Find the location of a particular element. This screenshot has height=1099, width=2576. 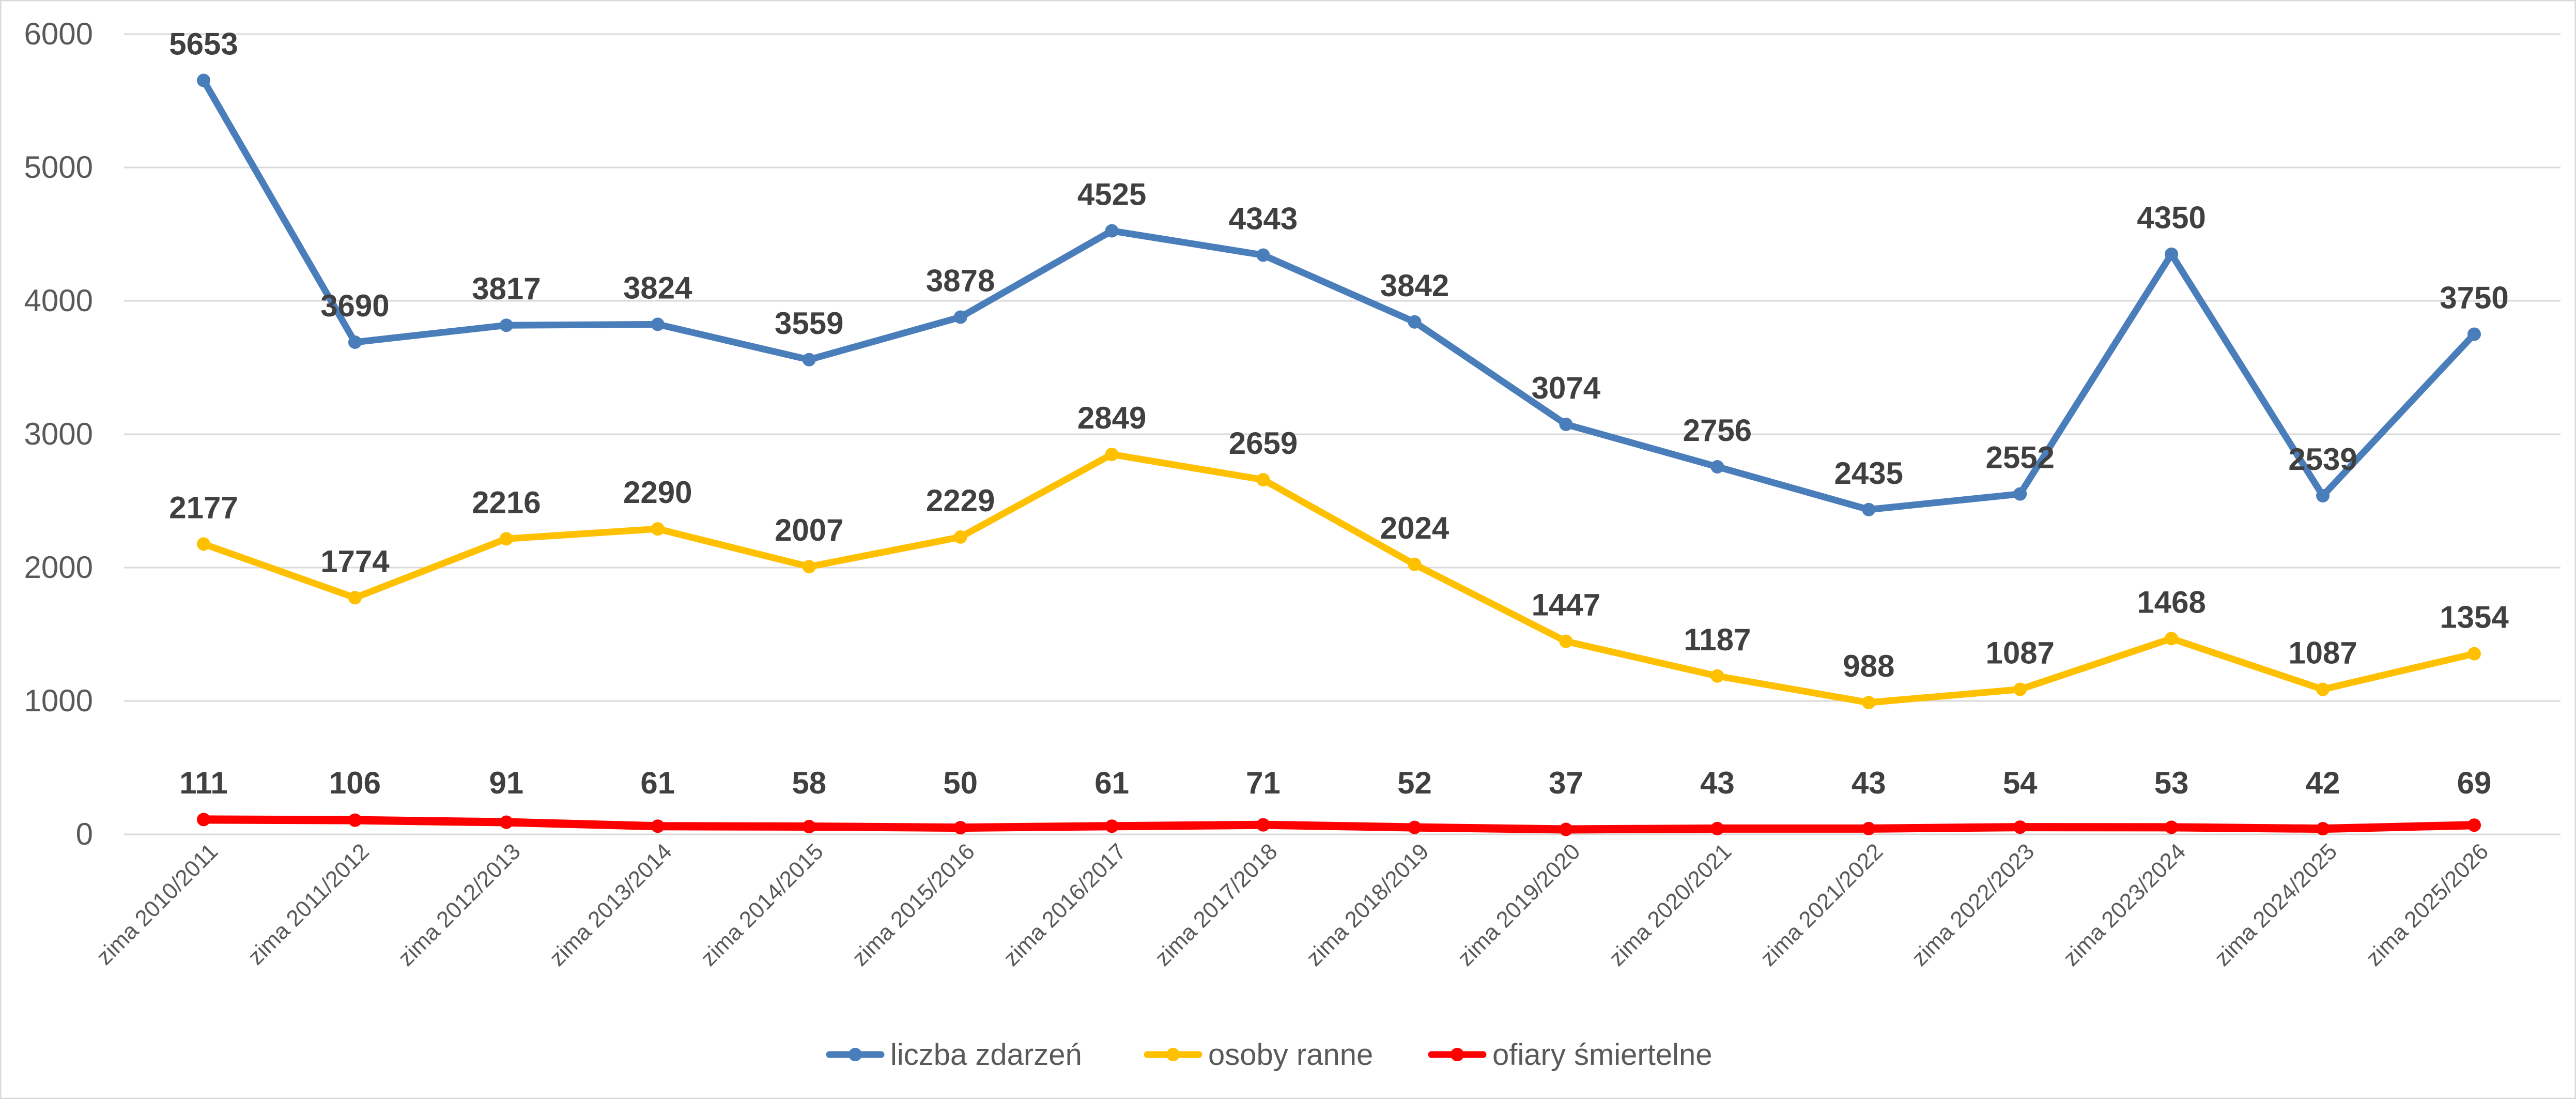

data-label: 4350 is located at coordinates (2171, 218).